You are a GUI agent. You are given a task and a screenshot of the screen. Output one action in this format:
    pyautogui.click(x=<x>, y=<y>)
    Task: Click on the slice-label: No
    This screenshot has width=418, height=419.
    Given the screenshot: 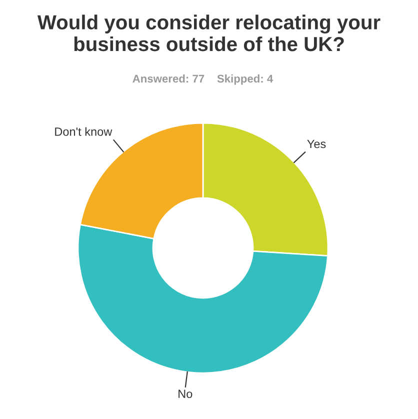 What is the action you would take?
    pyautogui.click(x=185, y=394)
    